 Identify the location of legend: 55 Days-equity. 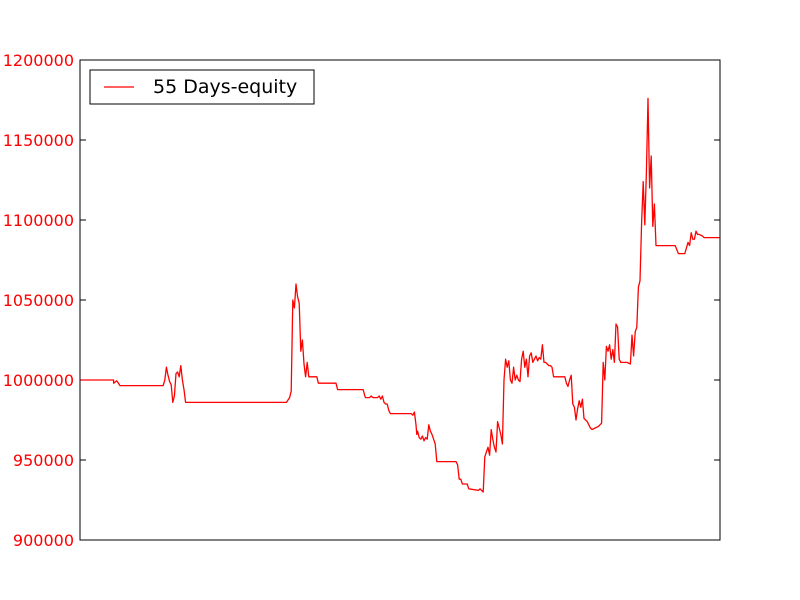
(202, 87).